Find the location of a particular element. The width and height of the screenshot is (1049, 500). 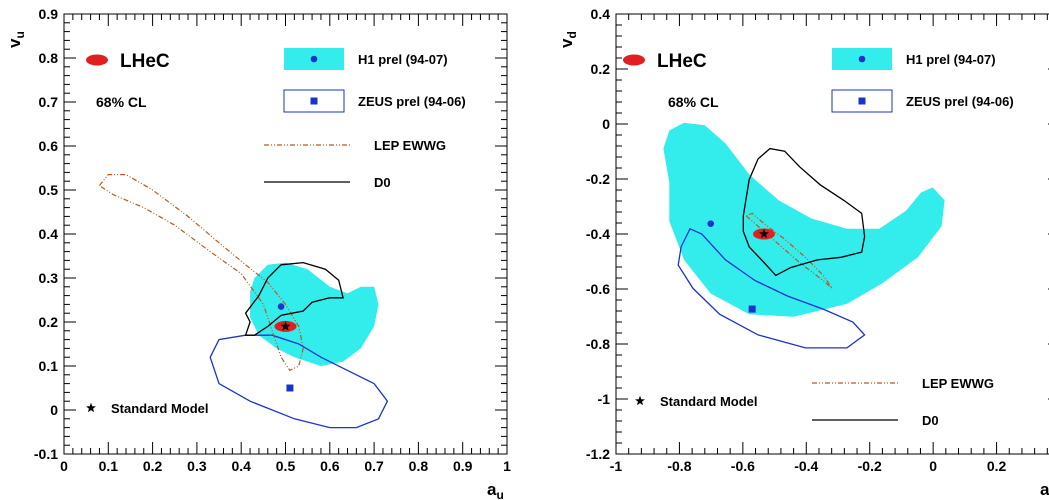

y-tick-label: 0.8 is located at coordinates (49, 58).